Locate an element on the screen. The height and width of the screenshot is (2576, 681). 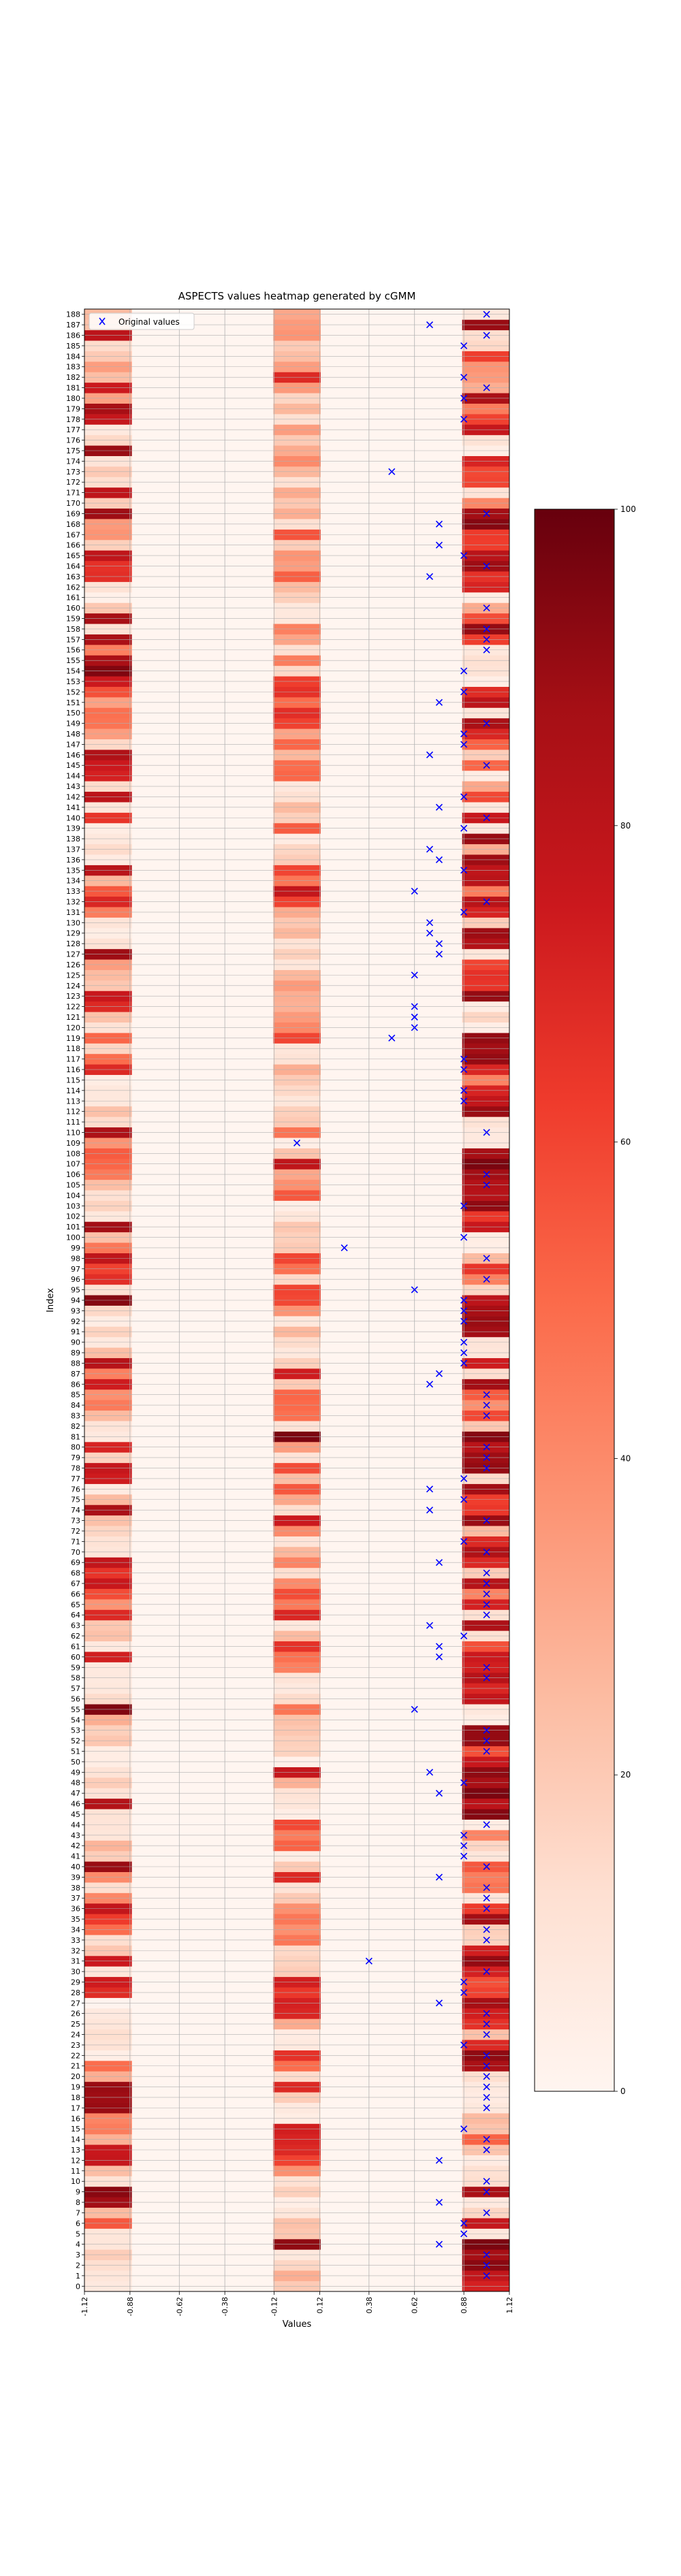
y-tick-label: 36 is located at coordinates (75, 1910).